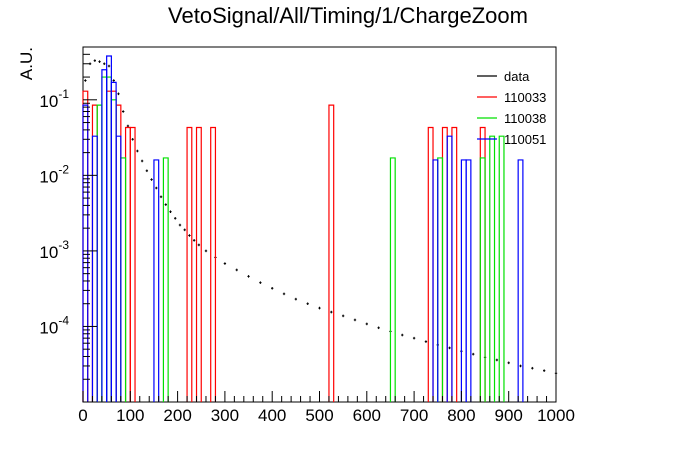  Describe the element at coordinates (82, 415) in the screenshot. I see `x-tick-label: 0` at that location.